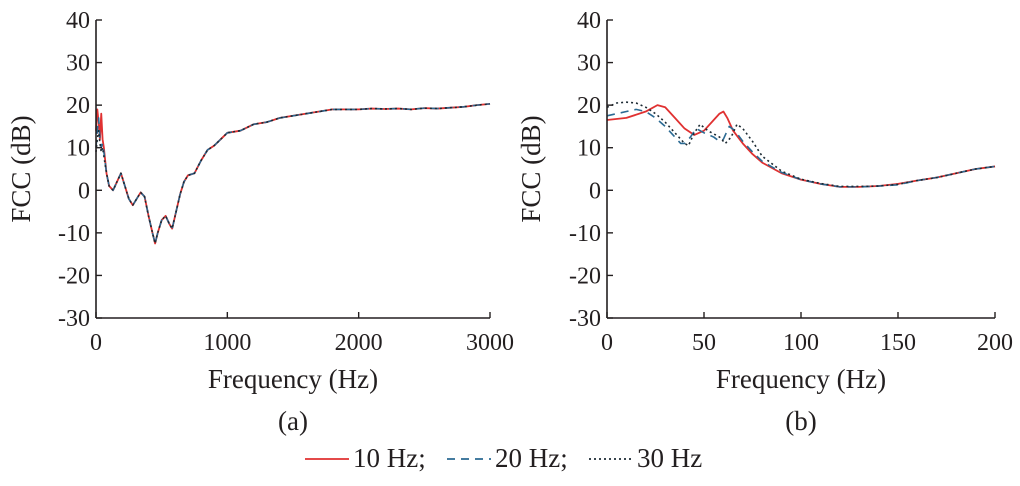 This screenshot has width=1020, height=486. Describe the element at coordinates (898, 343) in the screenshot. I see `x-tick-label: 150` at that location.